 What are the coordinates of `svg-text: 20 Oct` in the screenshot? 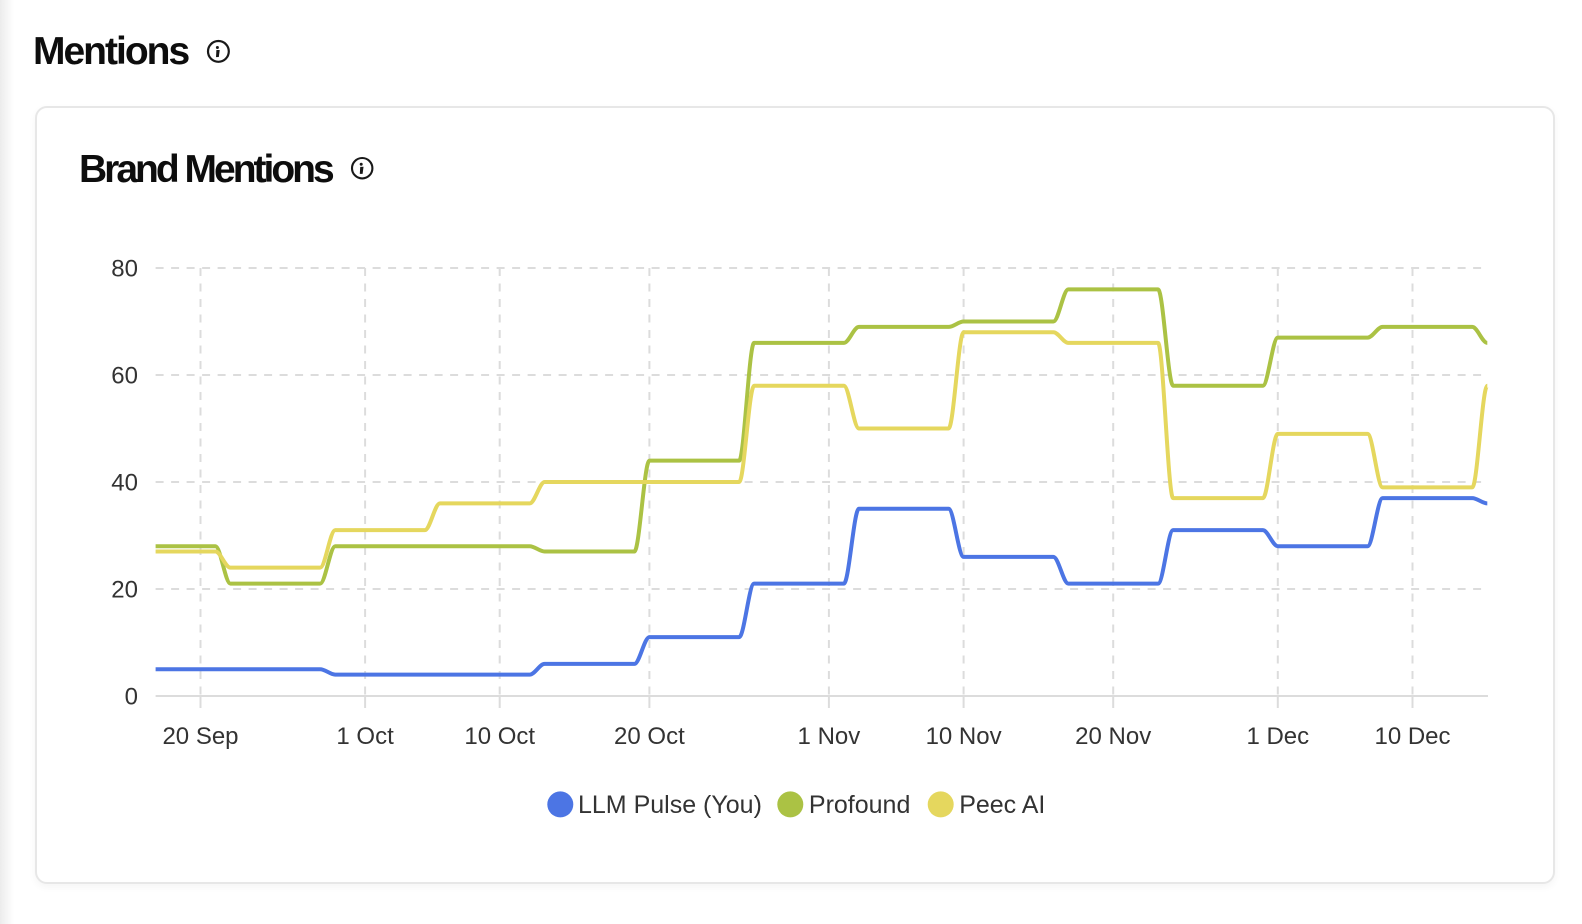 It's located at (649, 736).